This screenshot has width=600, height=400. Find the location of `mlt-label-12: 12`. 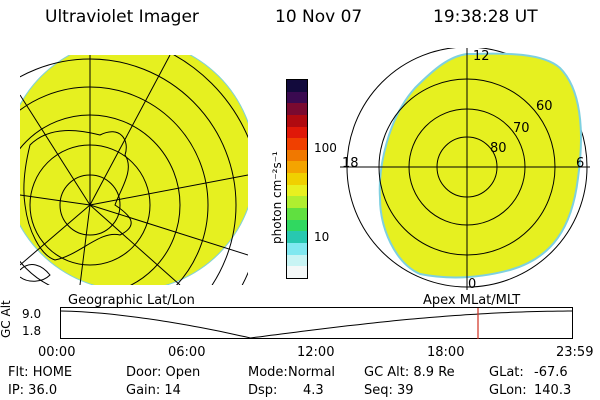

mlt-label-12: 12 is located at coordinates (481, 56).